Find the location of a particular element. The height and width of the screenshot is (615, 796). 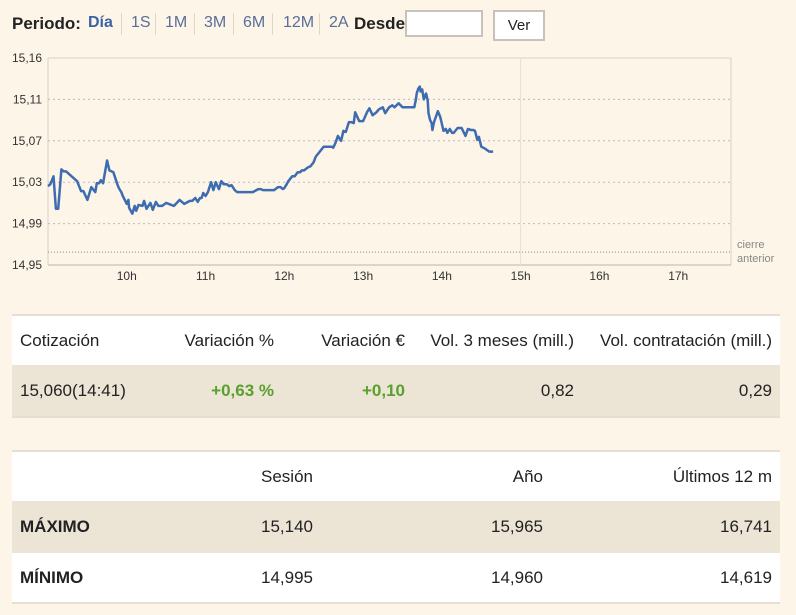

table-row: MÍNIMO 14,995 14,960 14,619 is located at coordinates (396, 578).